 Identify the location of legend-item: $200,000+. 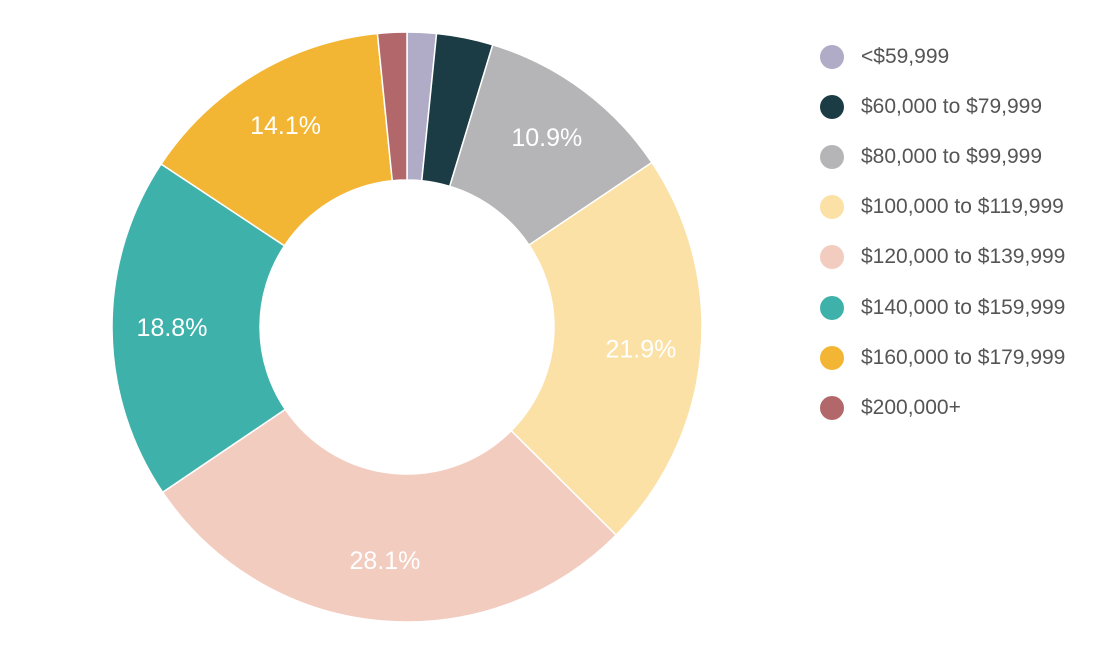
(942, 408).